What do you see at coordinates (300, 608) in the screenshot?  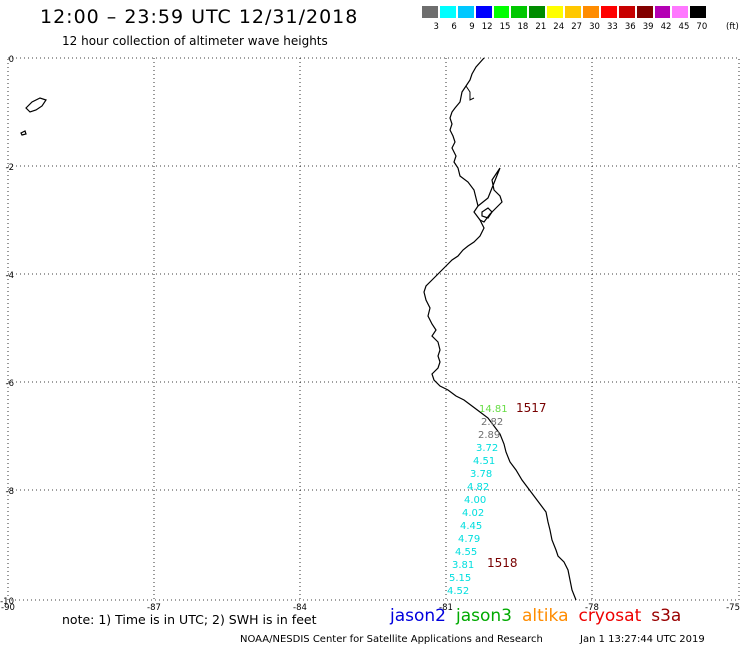 I see `longitude-label: -84` at bounding box center [300, 608].